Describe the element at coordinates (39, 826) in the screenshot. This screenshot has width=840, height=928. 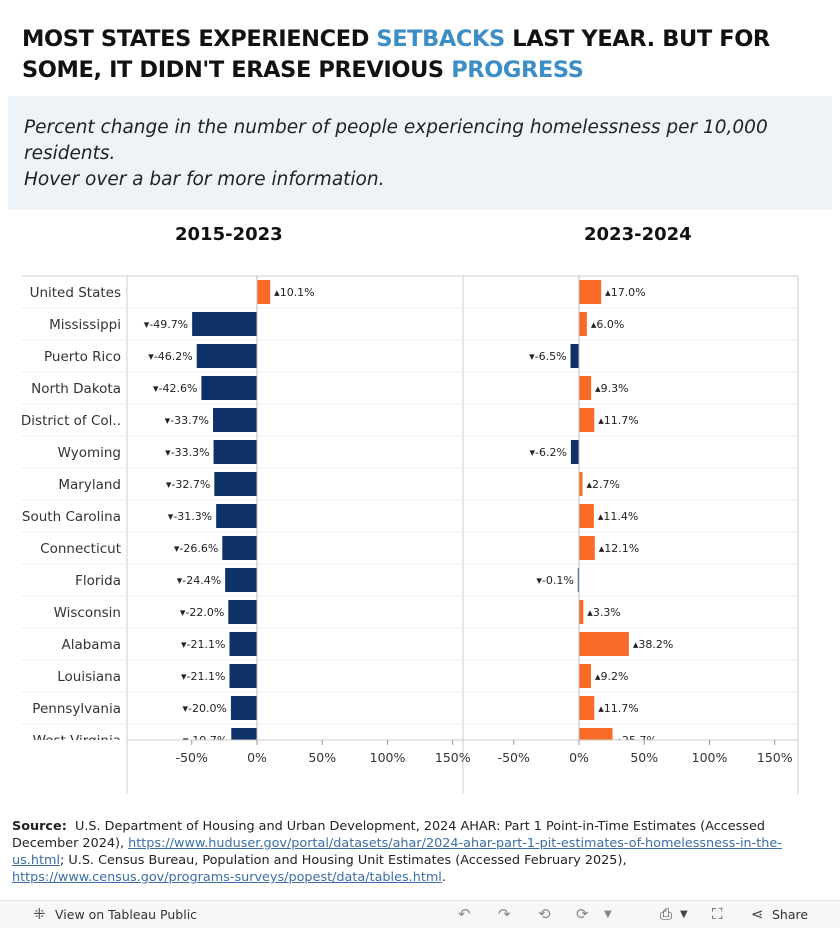
I see `source-label: Source:` at that location.